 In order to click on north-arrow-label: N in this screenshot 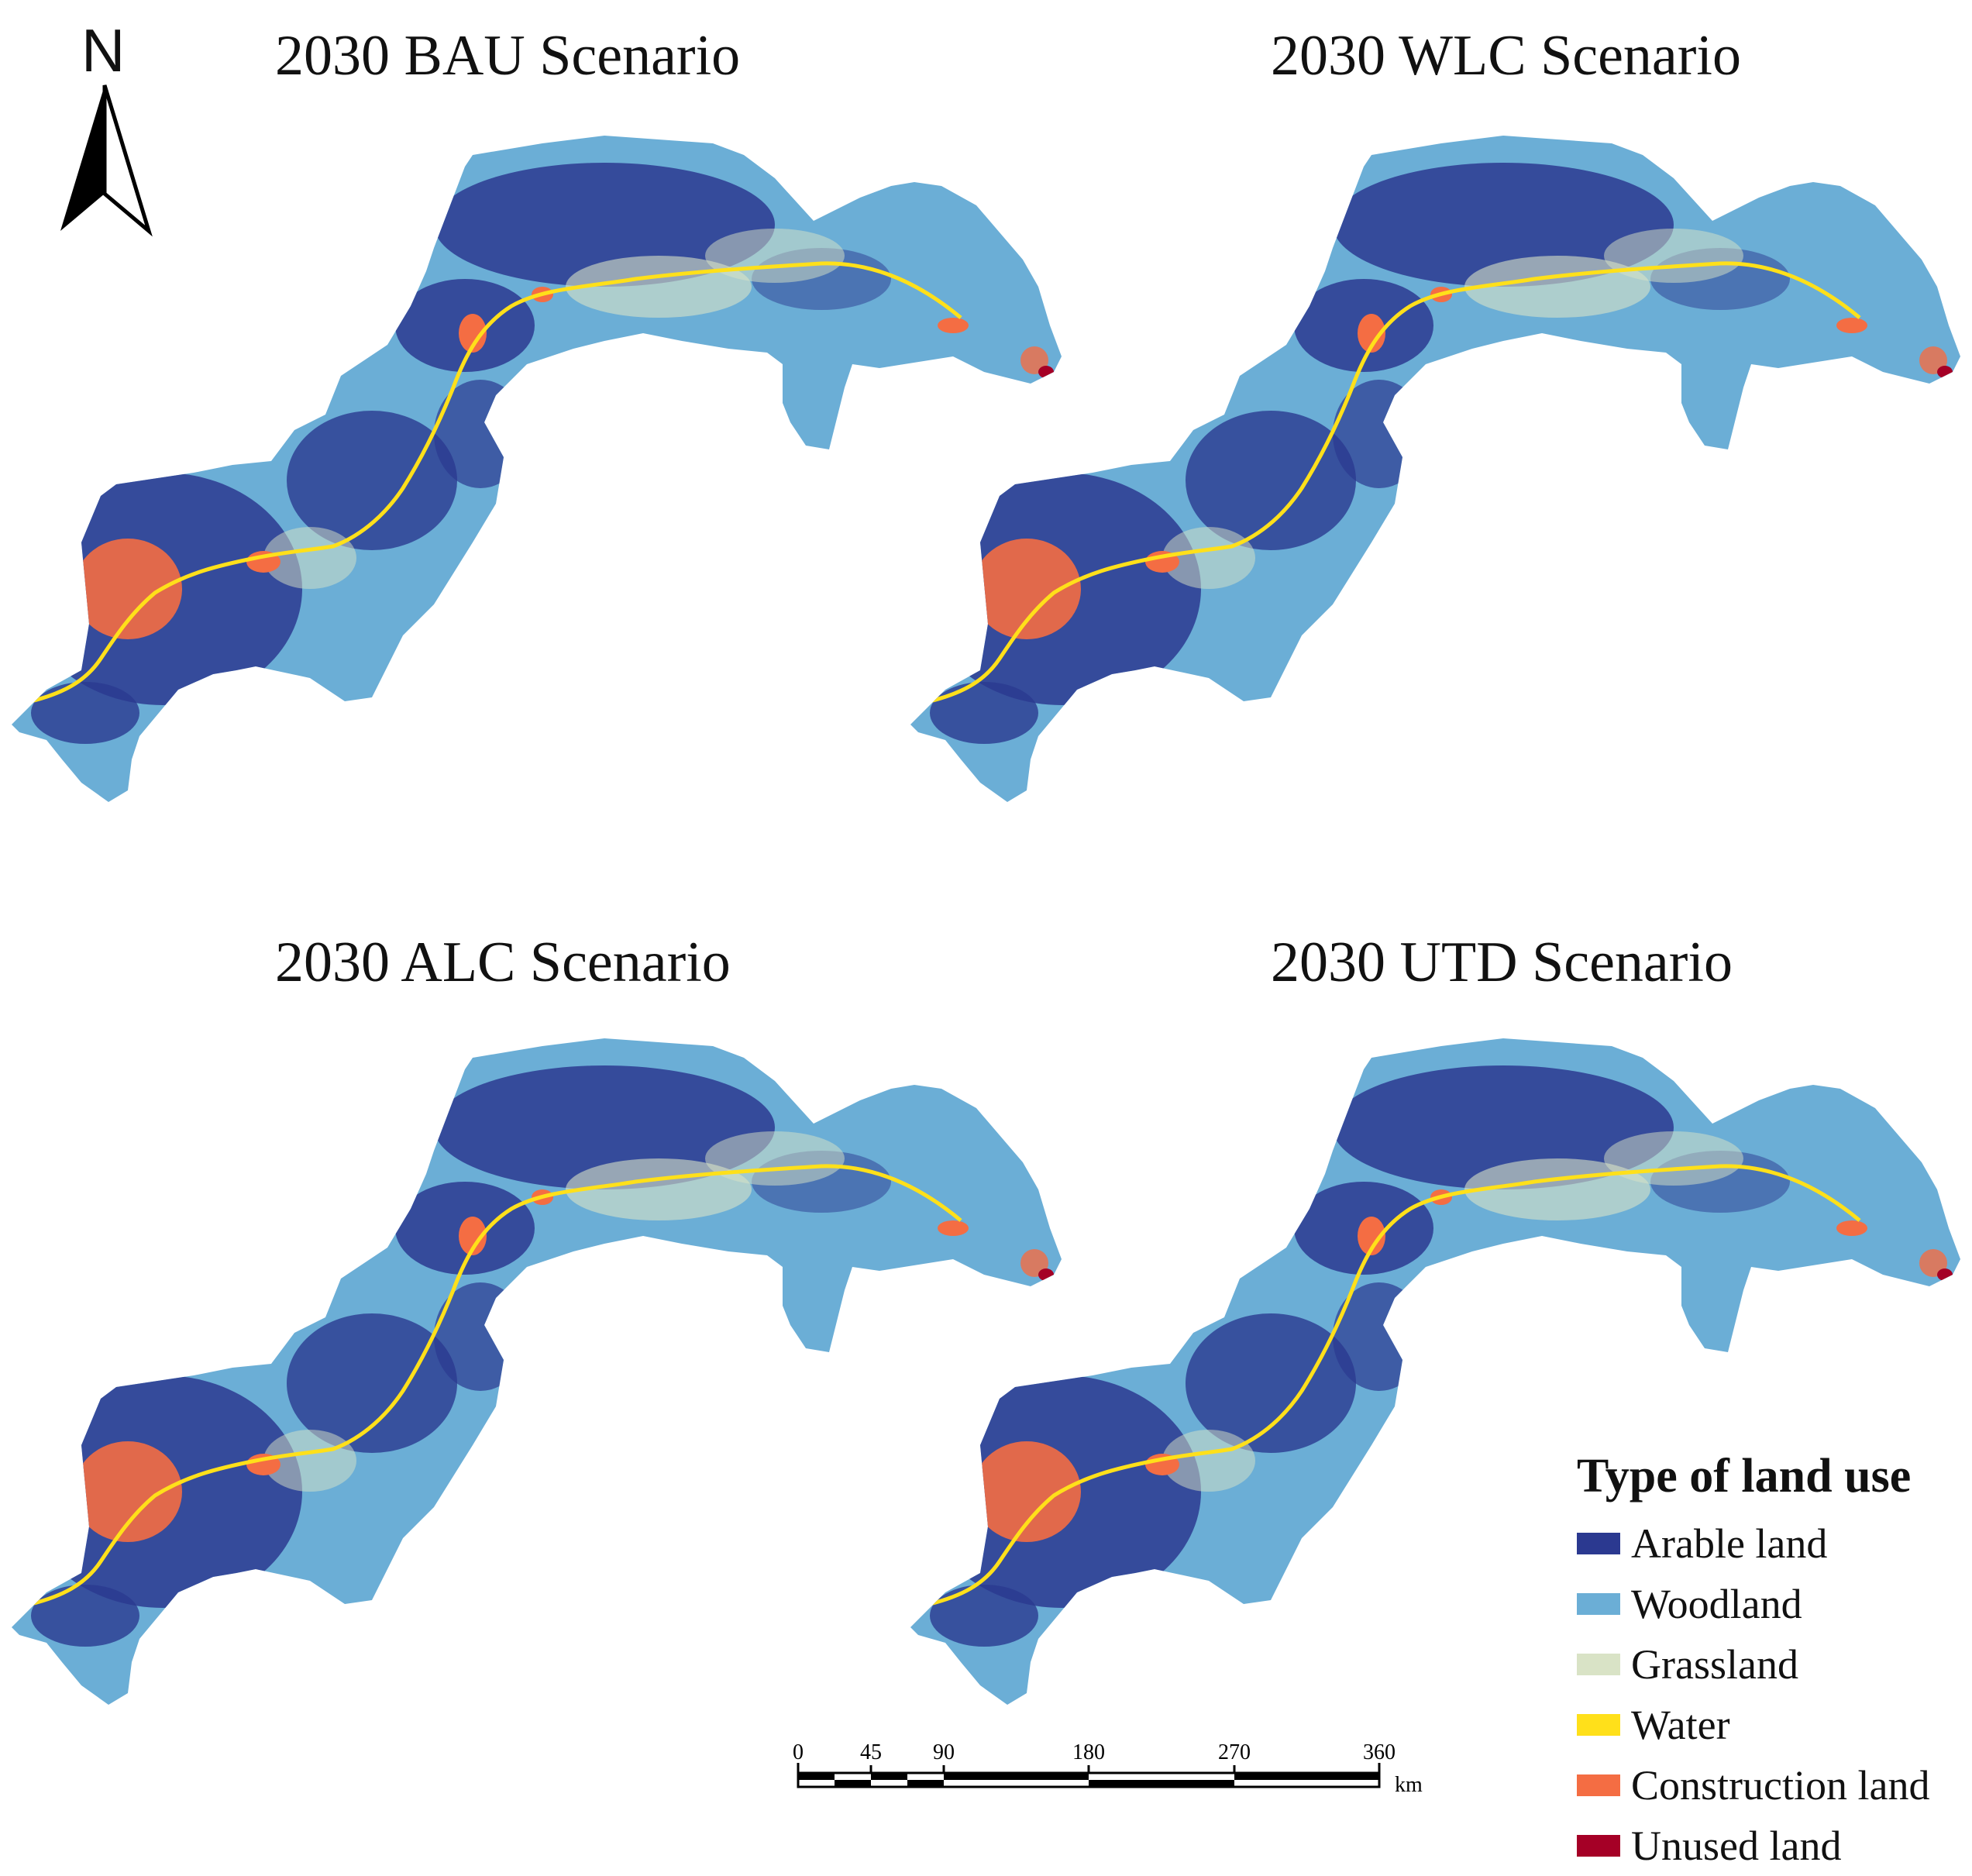, I will do `click(103, 50)`.